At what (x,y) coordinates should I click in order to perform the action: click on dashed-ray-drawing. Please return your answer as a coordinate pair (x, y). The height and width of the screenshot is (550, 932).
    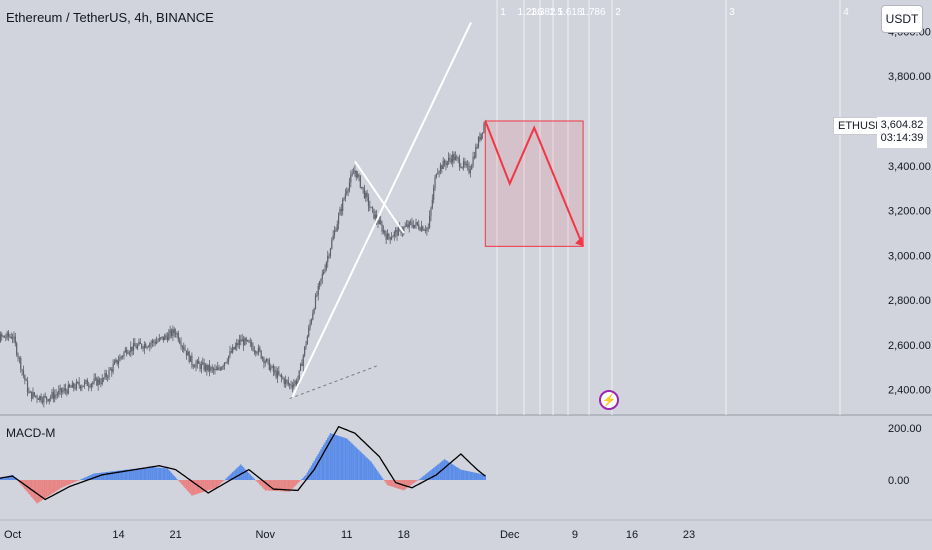
    Looking at the image, I should click on (334, 382).